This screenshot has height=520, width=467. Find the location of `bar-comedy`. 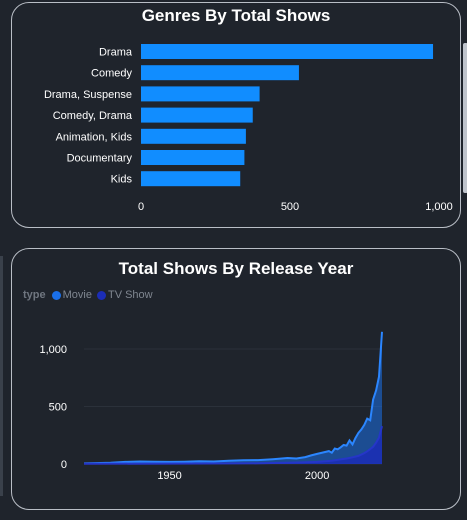

bar-comedy is located at coordinates (220, 73).